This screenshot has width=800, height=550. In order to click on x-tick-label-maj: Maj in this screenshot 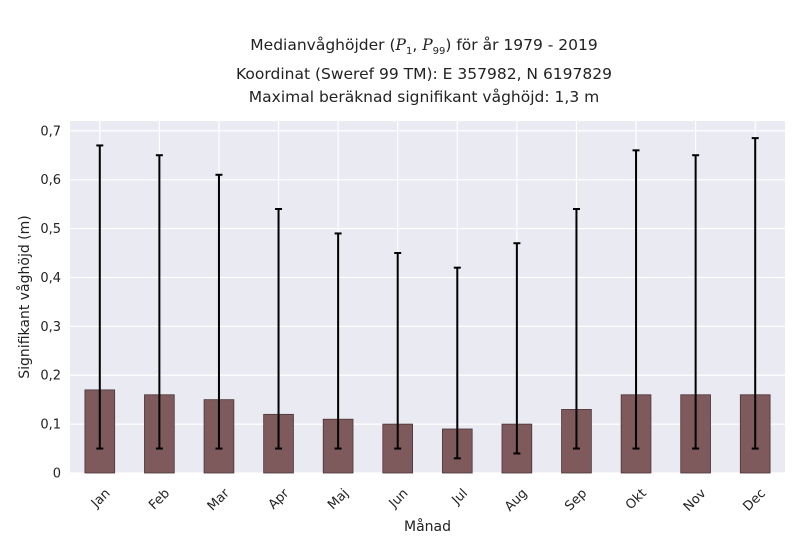, I will do `click(338, 499)`.